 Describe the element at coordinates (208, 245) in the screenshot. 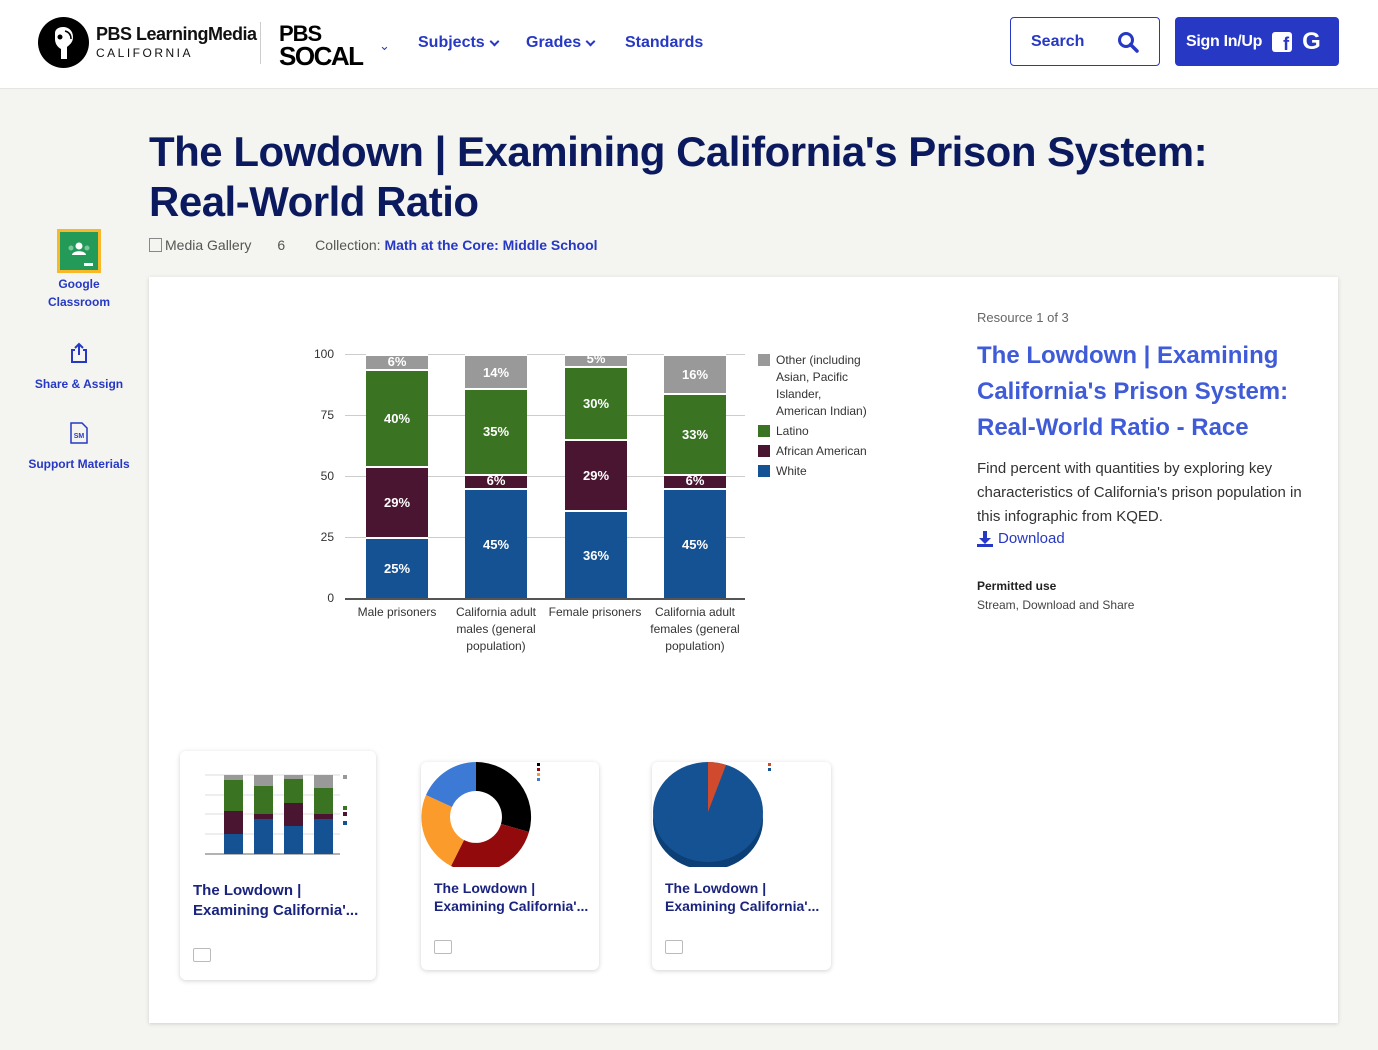

I see `resource-type: Media Gallery` at that location.